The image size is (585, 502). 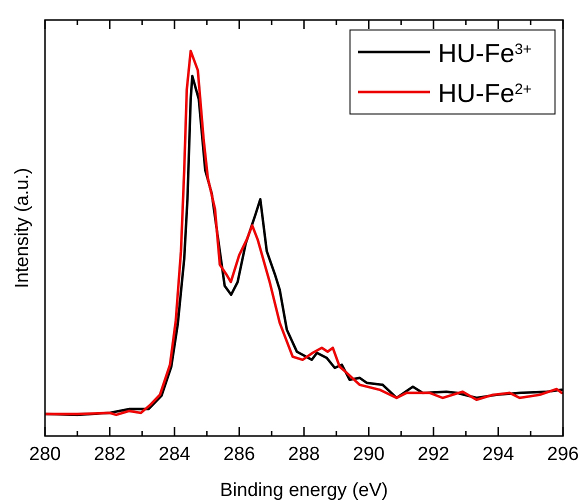 What do you see at coordinates (45, 454) in the screenshot?
I see `x-tick-label: 280` at bounding box center [45, 454].